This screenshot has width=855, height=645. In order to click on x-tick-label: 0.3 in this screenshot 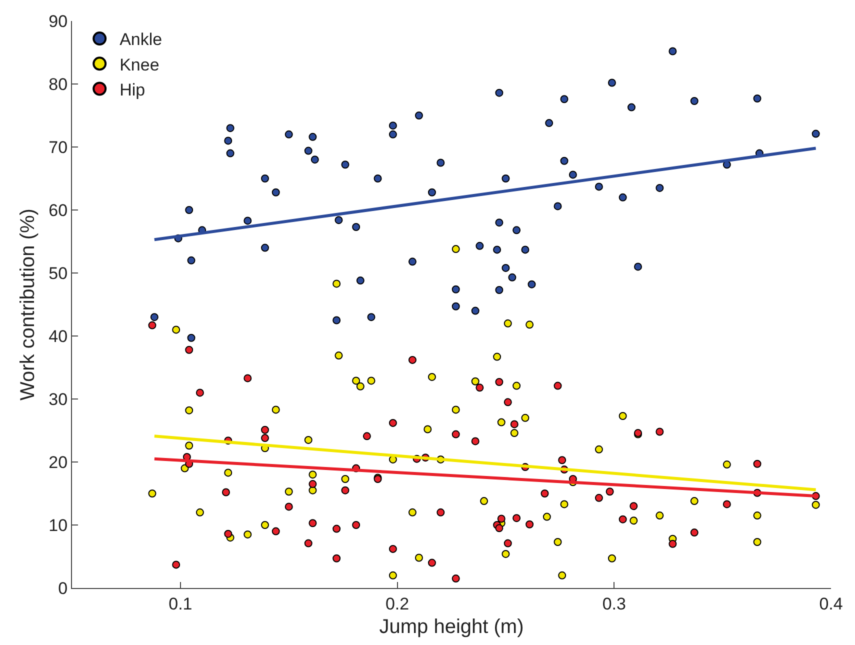, I will do `click(614, 604)`.